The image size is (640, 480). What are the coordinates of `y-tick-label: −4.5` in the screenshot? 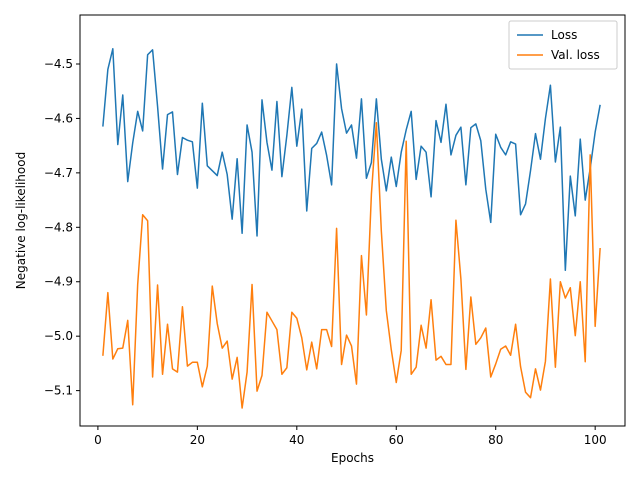 It's located at (58, 64).